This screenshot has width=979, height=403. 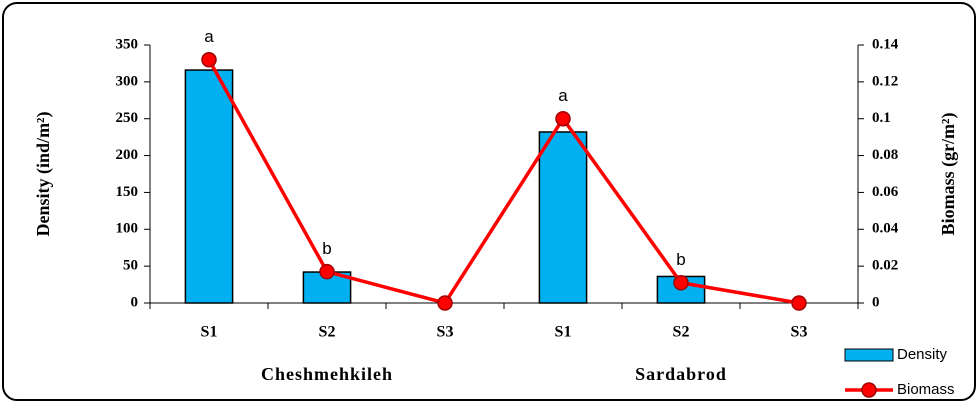 What do you see at coordinates (127, 118) in the screenshot?
I see `y-tick-label: 250` at bounding box center [127, 118].